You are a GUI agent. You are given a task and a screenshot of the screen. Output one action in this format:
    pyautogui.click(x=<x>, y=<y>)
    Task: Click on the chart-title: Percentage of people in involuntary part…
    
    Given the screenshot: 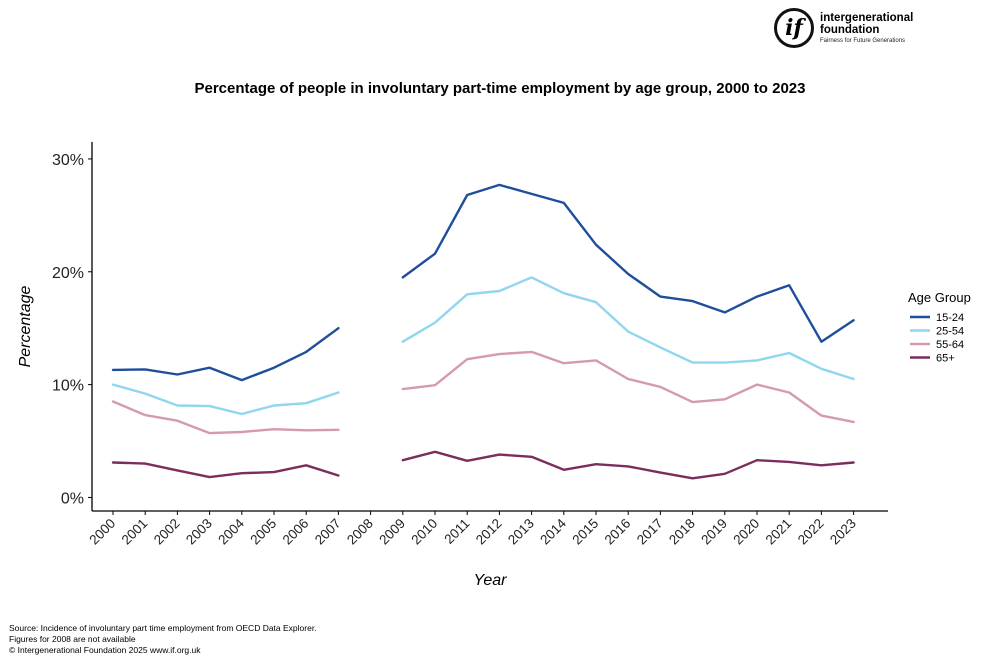 What is the action you would take?
    pyautogui.click(x=500, y=88)
    